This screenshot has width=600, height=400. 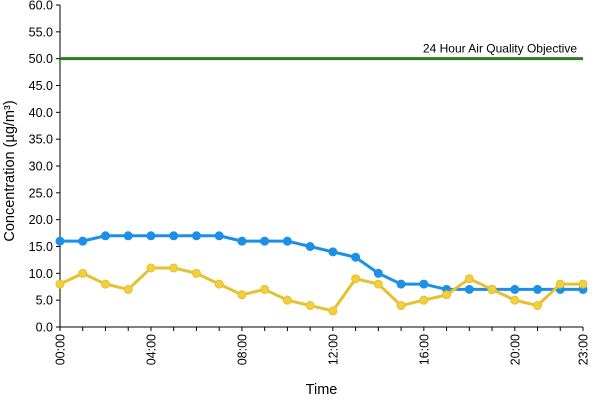 I want to click on y-tick-label: 50.0, so click(x=41, y=59).